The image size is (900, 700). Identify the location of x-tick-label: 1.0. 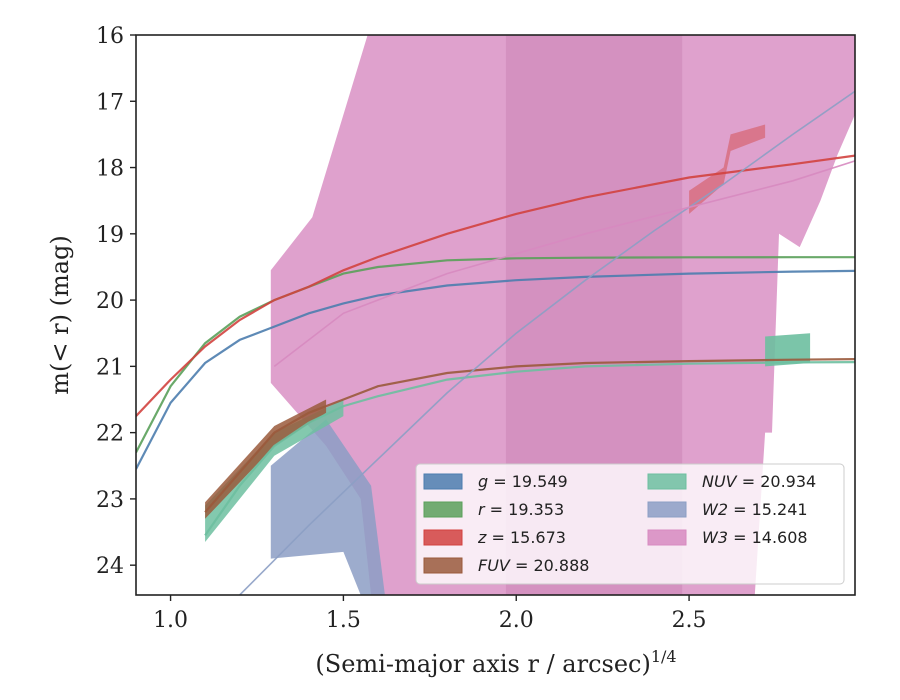
(170, 620).